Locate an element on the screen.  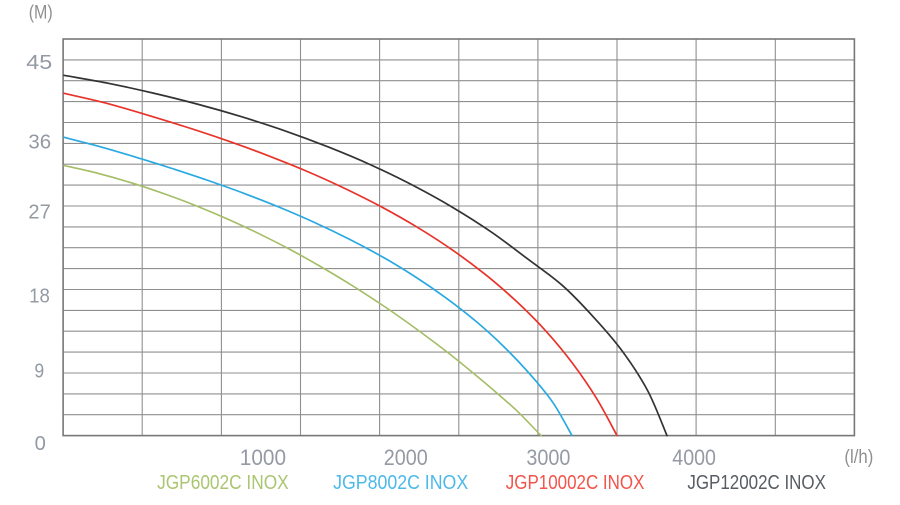
svg-text: 27 is located at coordinates (39, 212).